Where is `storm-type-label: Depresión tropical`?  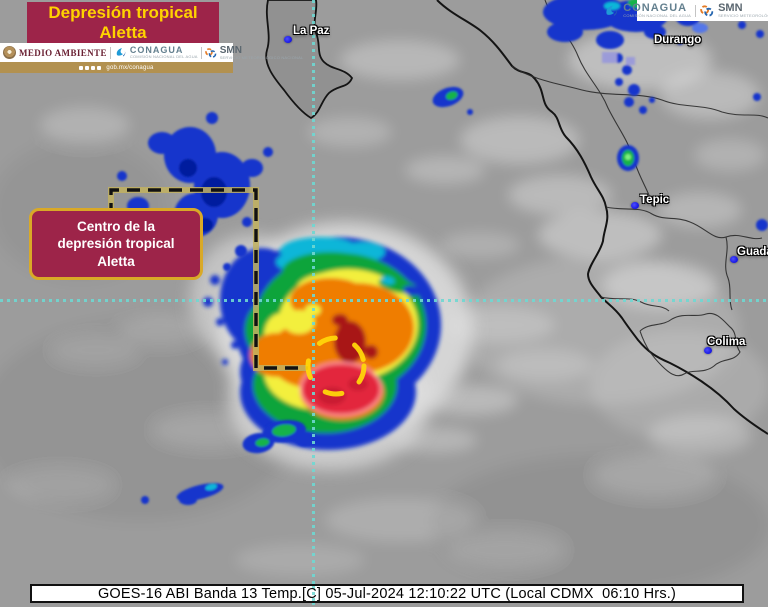 storm-type-label: Depresión tropical is located at coordinates (123, 13).